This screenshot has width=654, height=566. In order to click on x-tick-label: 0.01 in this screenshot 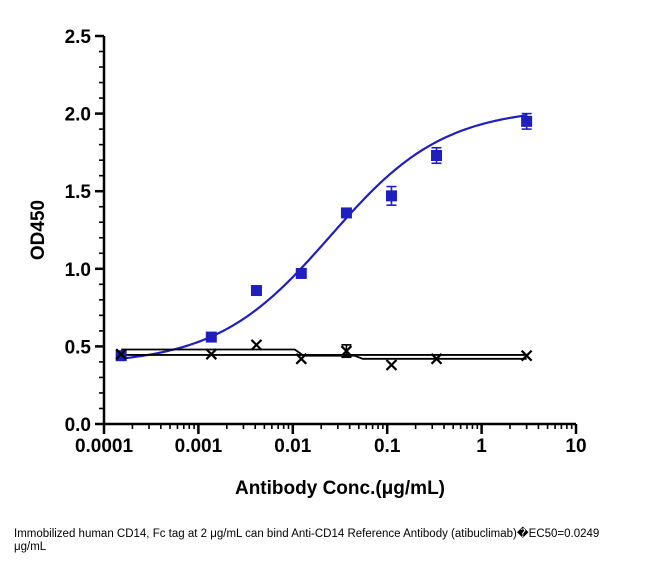, I will do `click(292, 446)`.